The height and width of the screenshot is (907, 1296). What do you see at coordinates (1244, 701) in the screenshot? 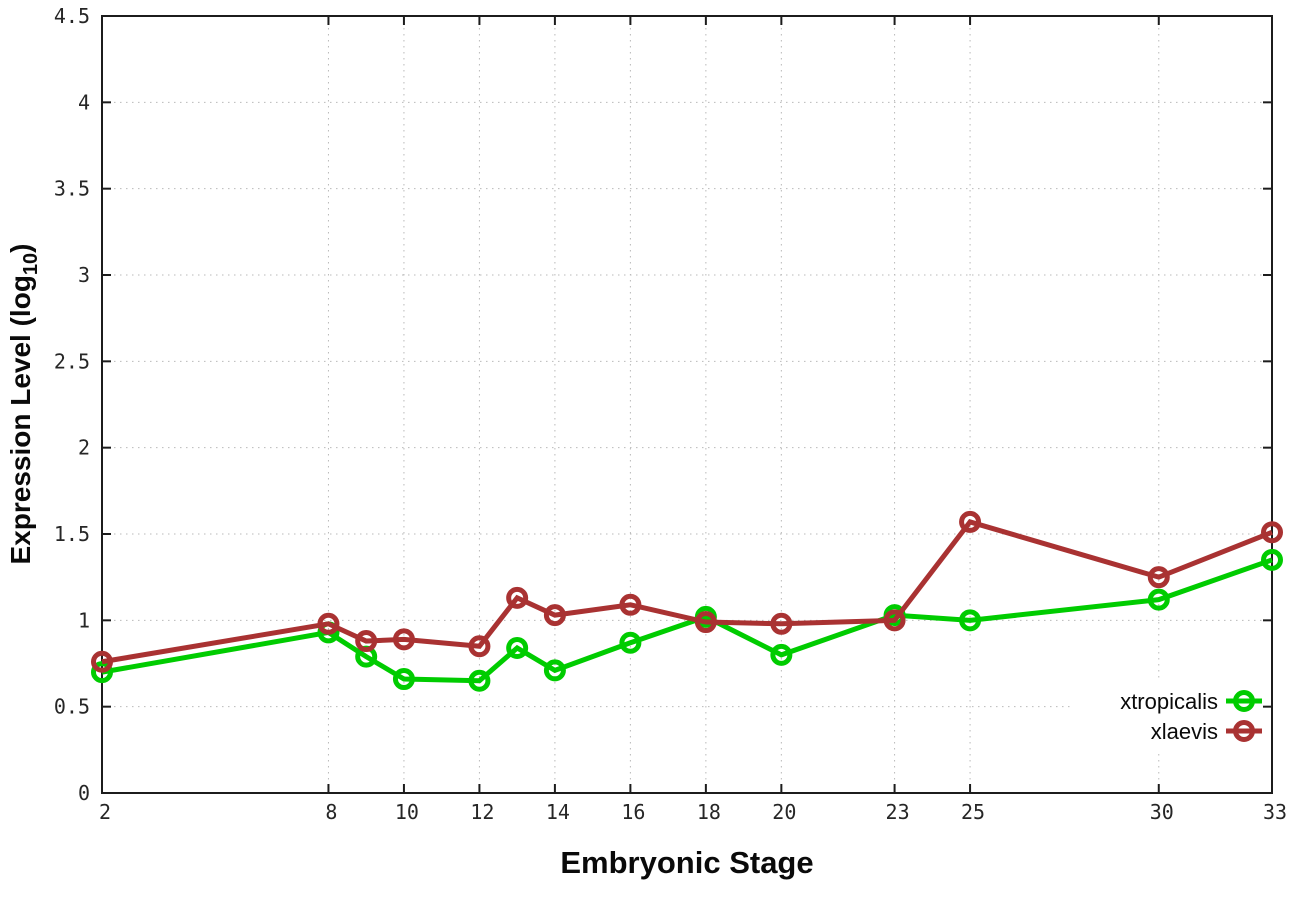
I see `legend-sample-marker-xtropicalis` at bounding box center [1244, 701].